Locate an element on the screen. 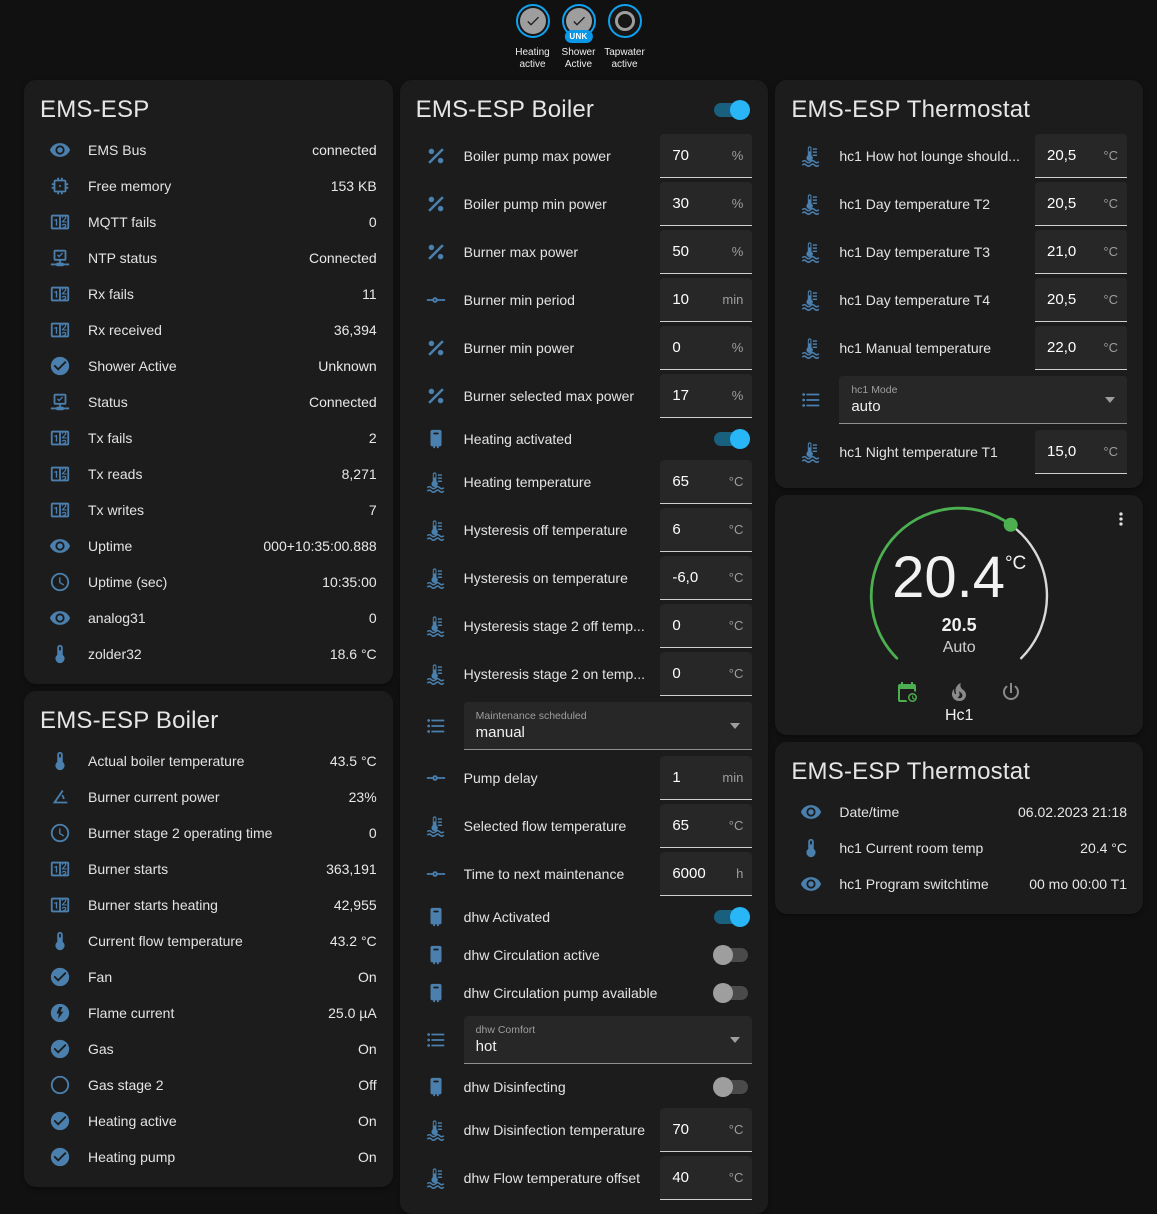 This screenshot has height=1214, width=1157. entity-row: Rx fails 11 is located at coordinates (208, 294).